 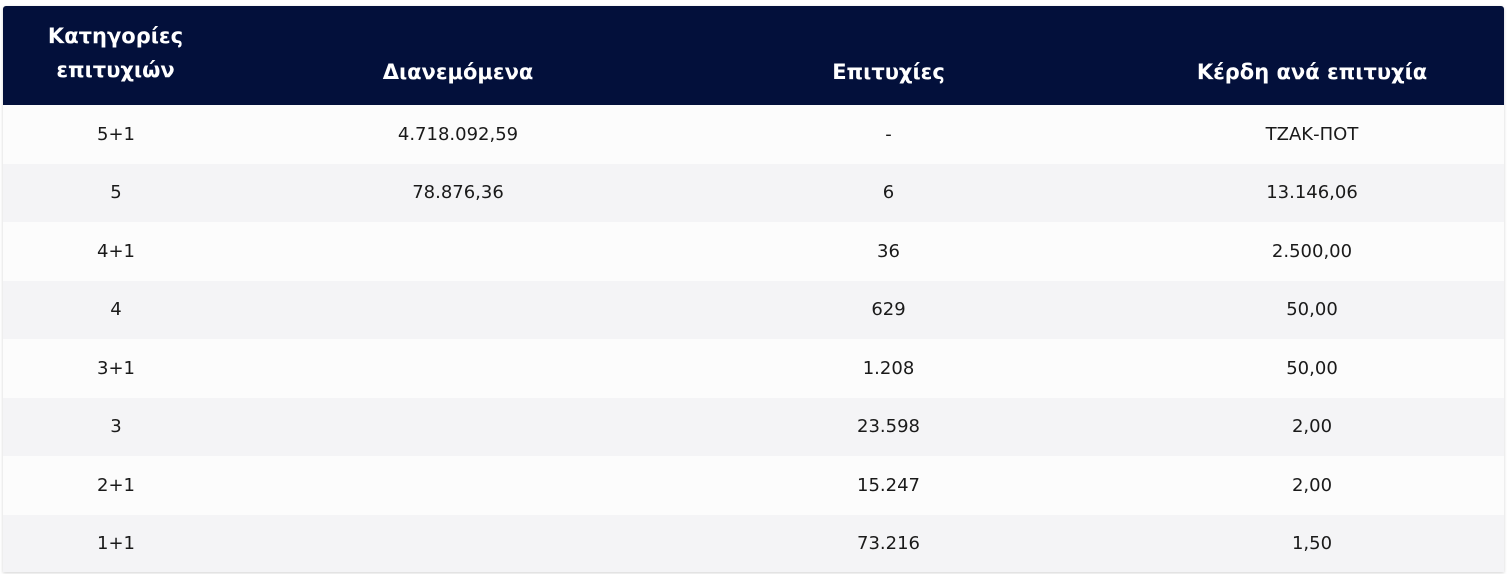 I want to click on cell-category: 5, so click(x=116, y=193).